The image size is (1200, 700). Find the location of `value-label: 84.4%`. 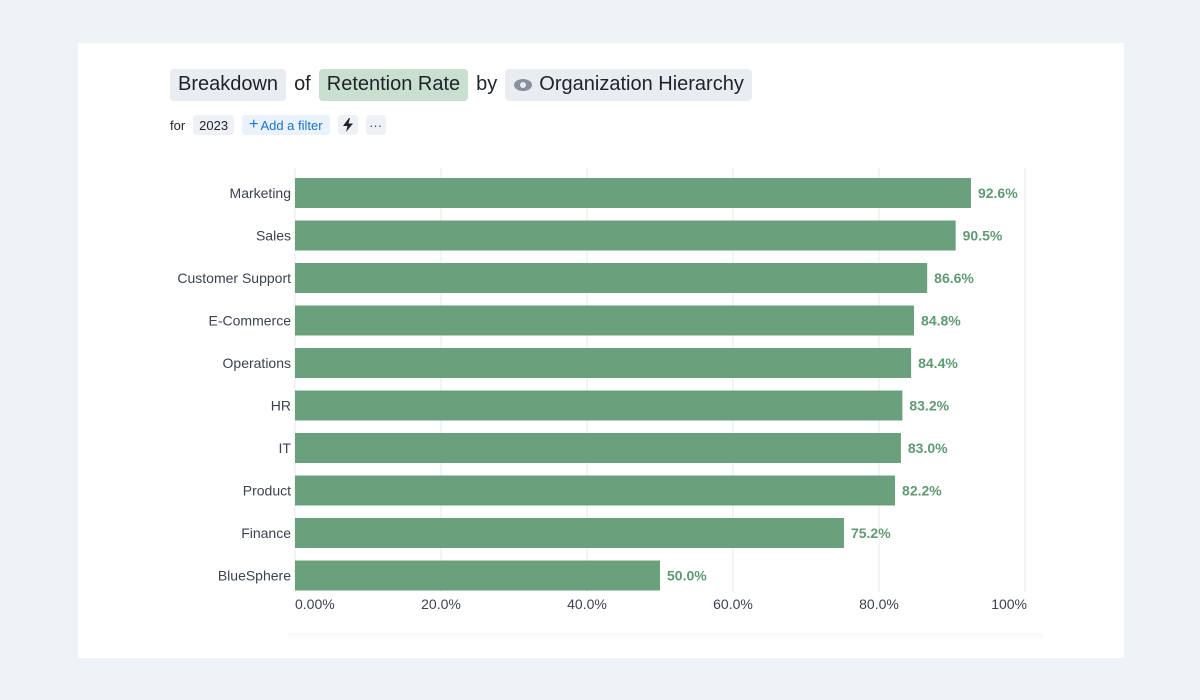

value-label: 84.4% is located at coordinates (938, 363).